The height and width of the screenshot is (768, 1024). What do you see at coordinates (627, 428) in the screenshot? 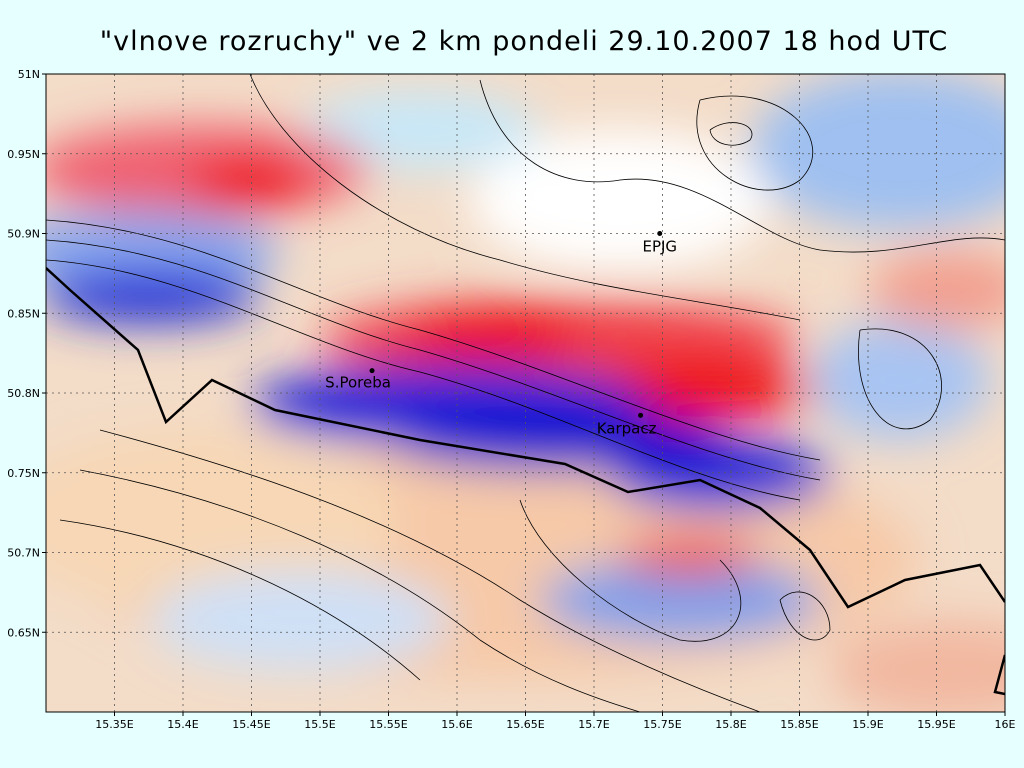
I see `place-label: Karpacz` at bounding box center [627, 428].